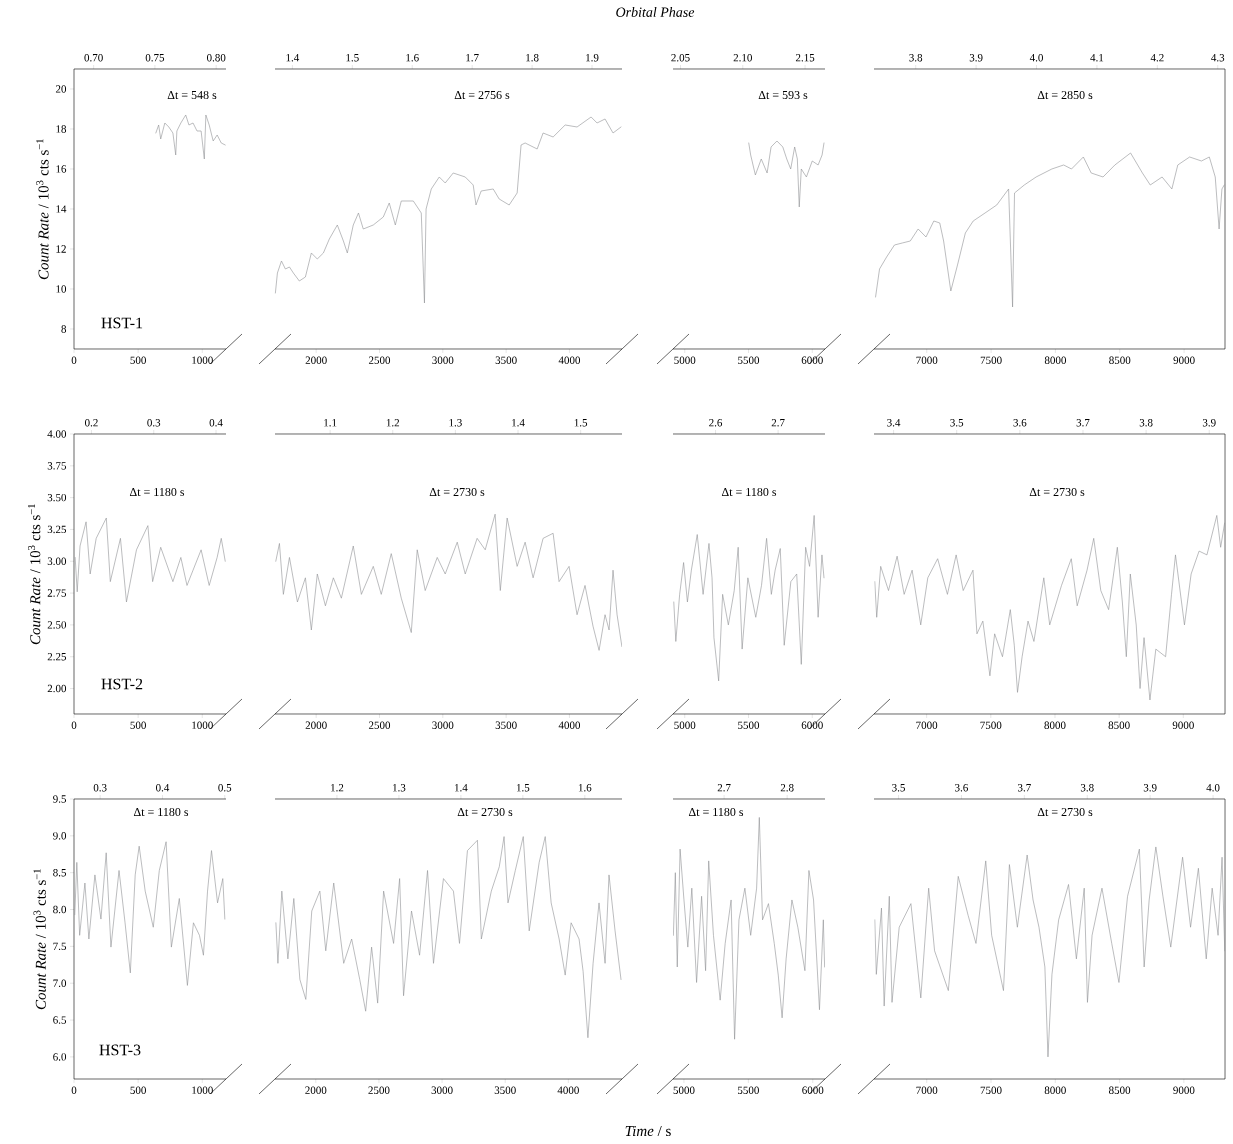  I want to click on y-tick-label: 10, so click(61, 289).